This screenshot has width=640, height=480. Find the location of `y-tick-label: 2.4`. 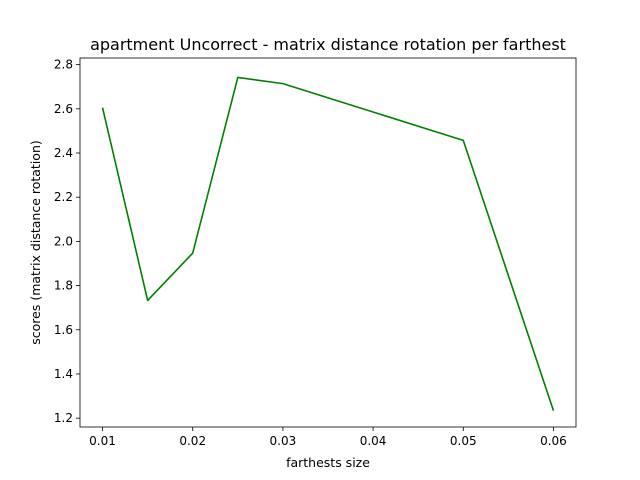

y-tick-label: 2.4 is located at coordinates (63, 153).